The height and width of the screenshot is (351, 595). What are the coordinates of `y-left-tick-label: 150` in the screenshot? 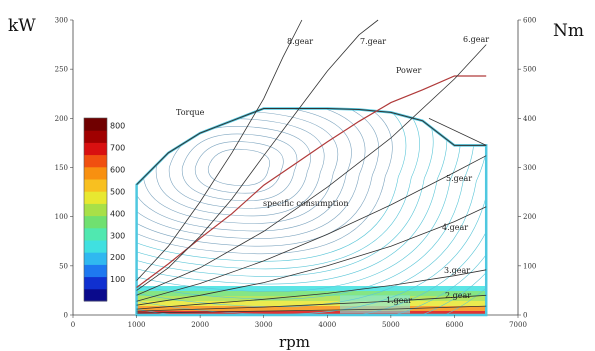 It's located at (61, 168).